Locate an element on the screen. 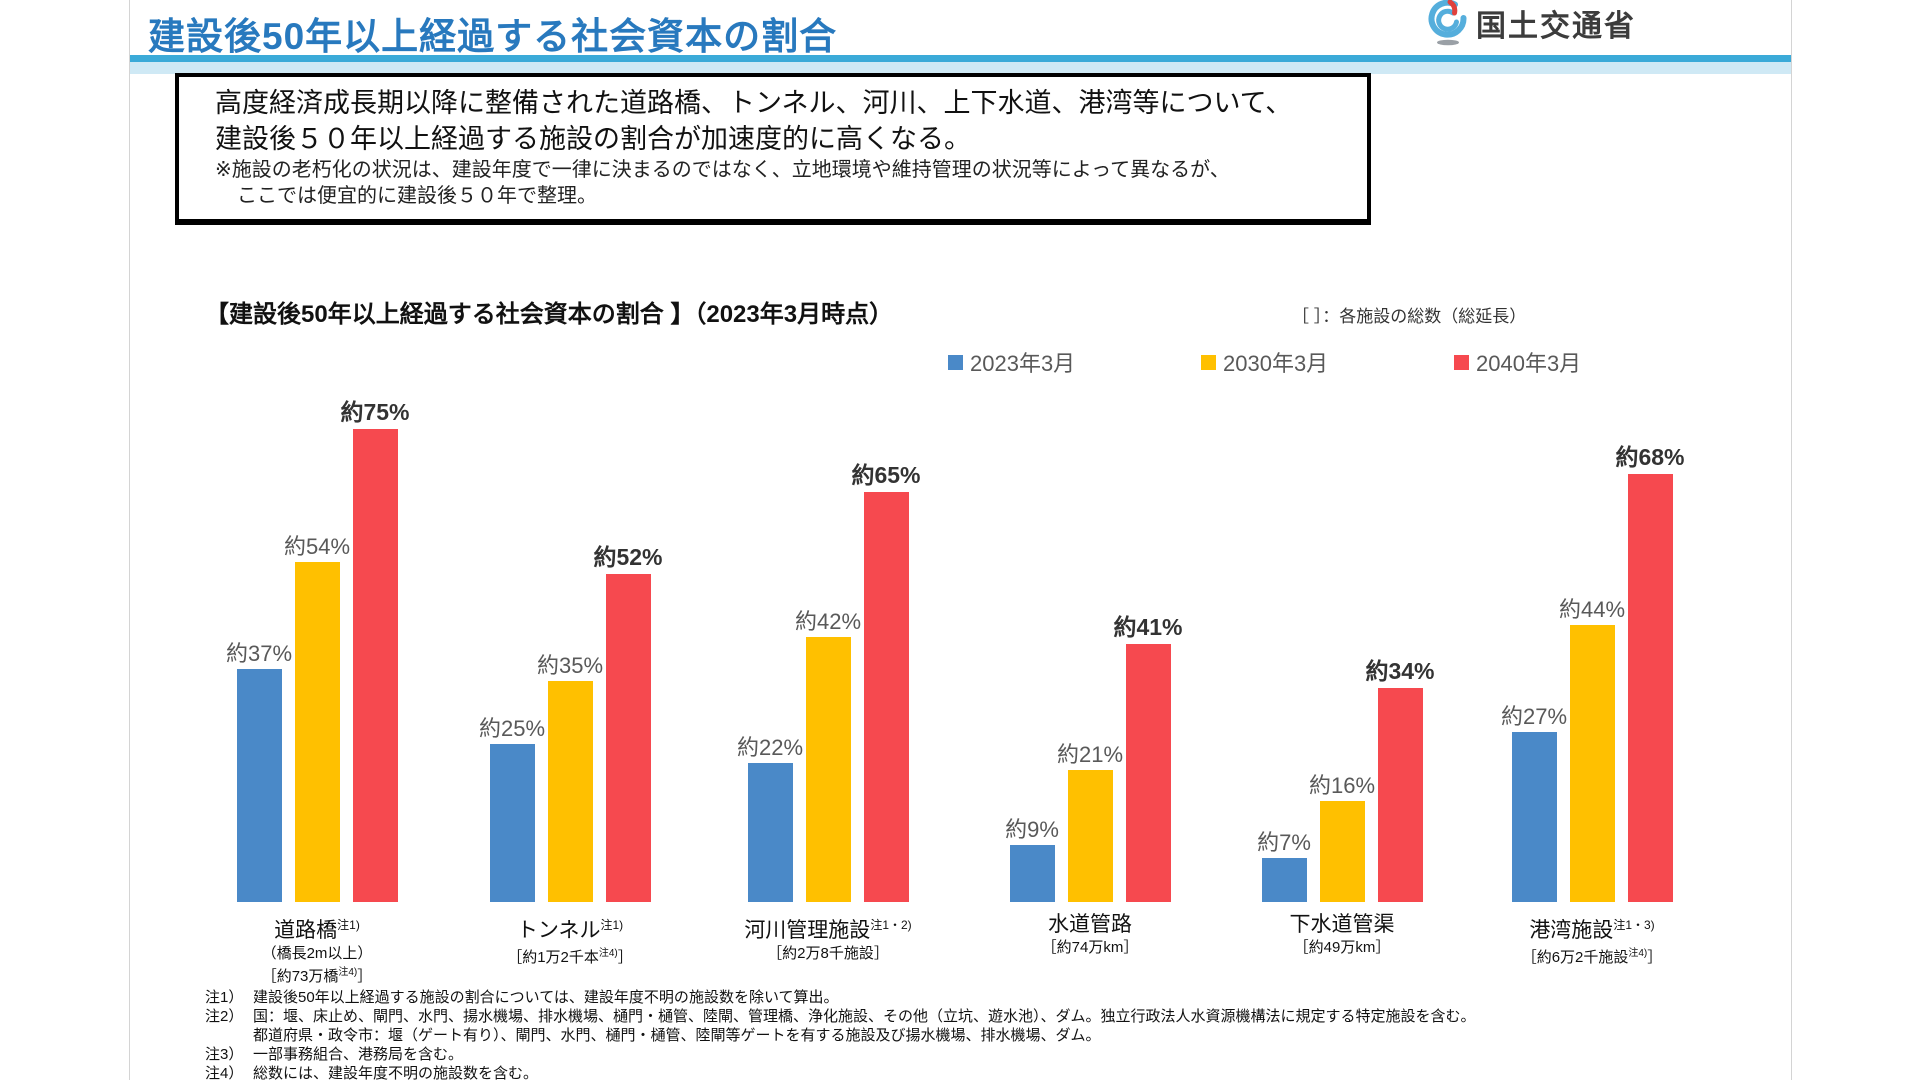 The width and height of the screenshot is (1920, 1080). bar-value-label: 約22% is located at coordinates (770, 747).